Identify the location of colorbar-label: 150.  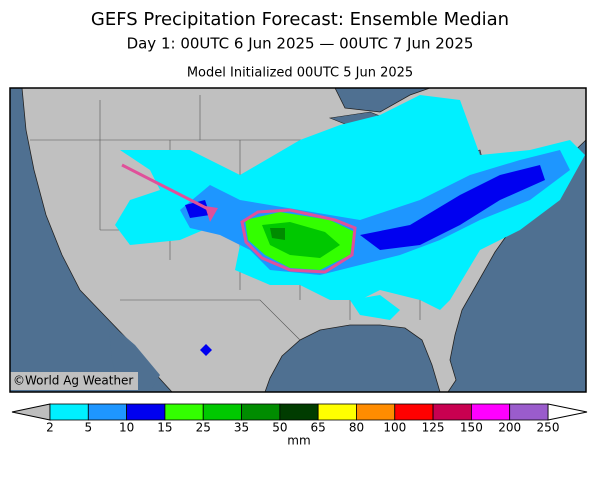
(471, 428).